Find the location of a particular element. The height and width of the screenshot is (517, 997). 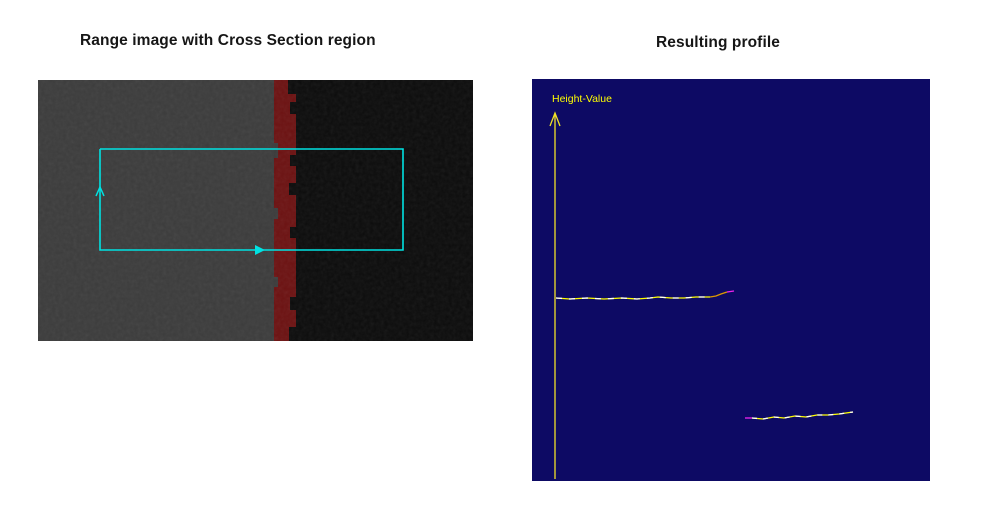

y-axis is located at coordinates (555, 295).